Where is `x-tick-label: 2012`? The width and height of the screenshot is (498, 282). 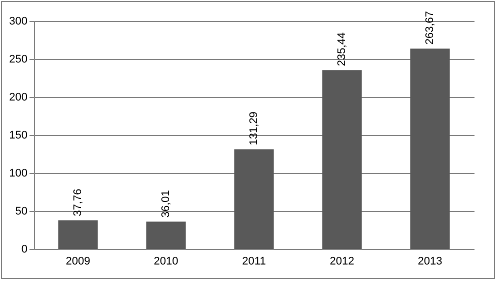 x-tick-label: 2012 is located at coordinates (342, 262).